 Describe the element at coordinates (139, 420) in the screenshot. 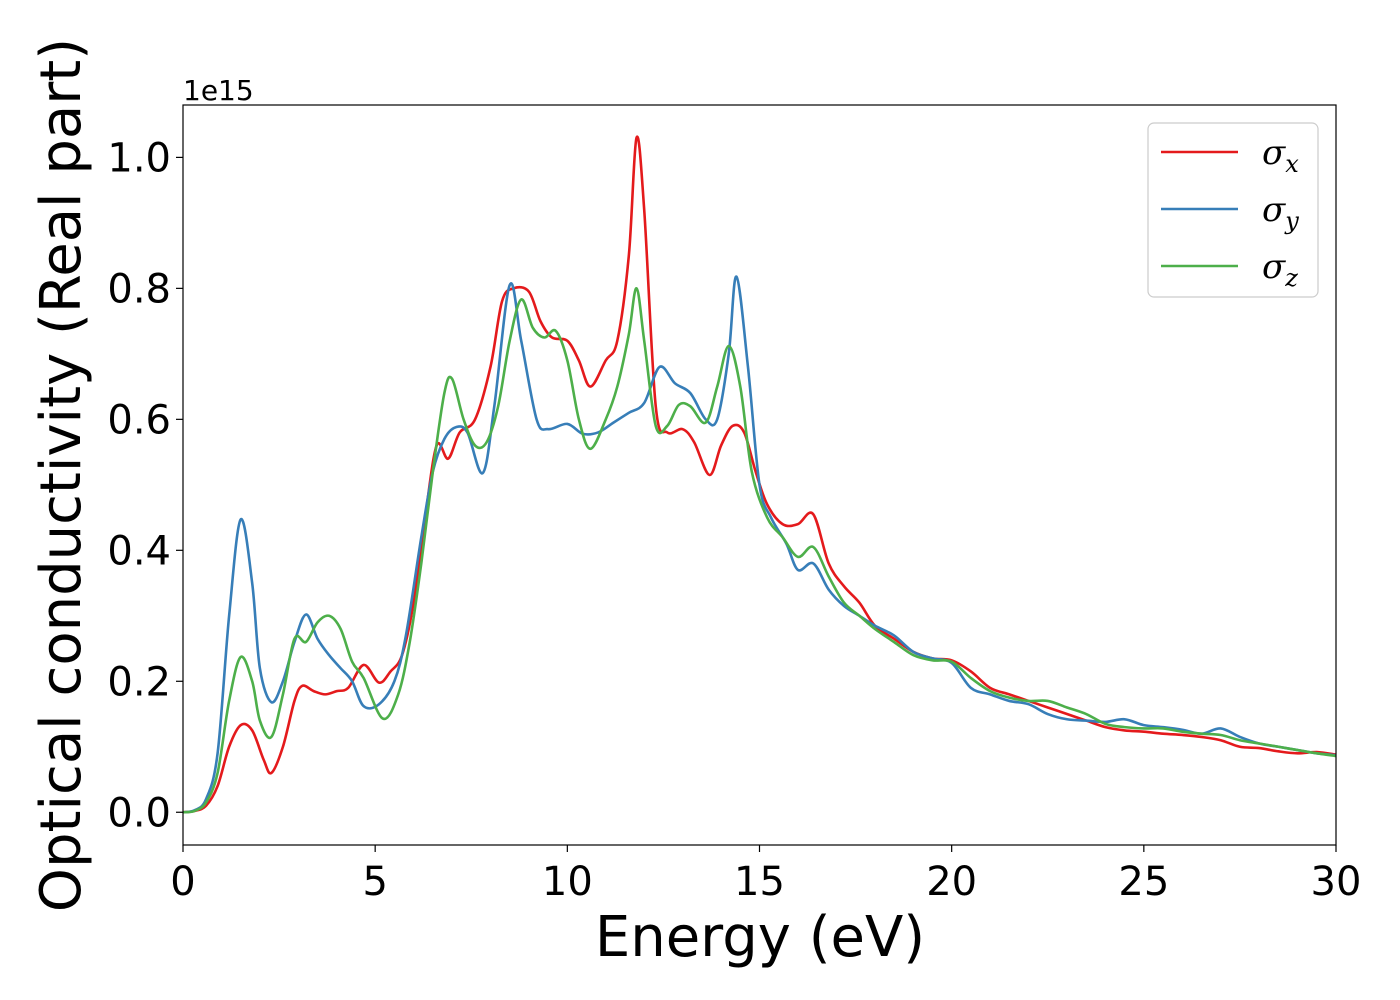

I see `y-tick-label: 0.6` at that location.